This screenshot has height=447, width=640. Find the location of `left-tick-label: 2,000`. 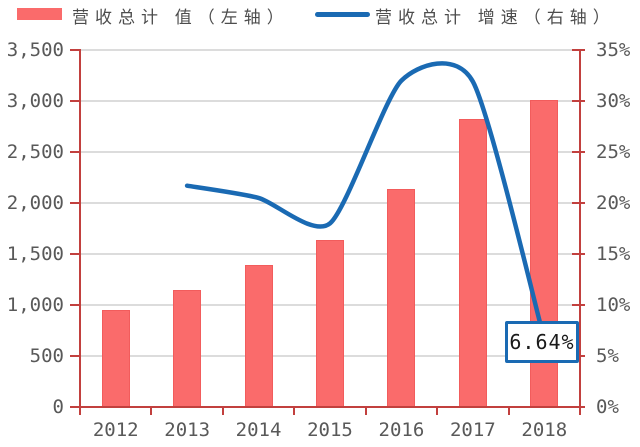

left-tick-label: 2,000 is located at coordinates (35, 203).